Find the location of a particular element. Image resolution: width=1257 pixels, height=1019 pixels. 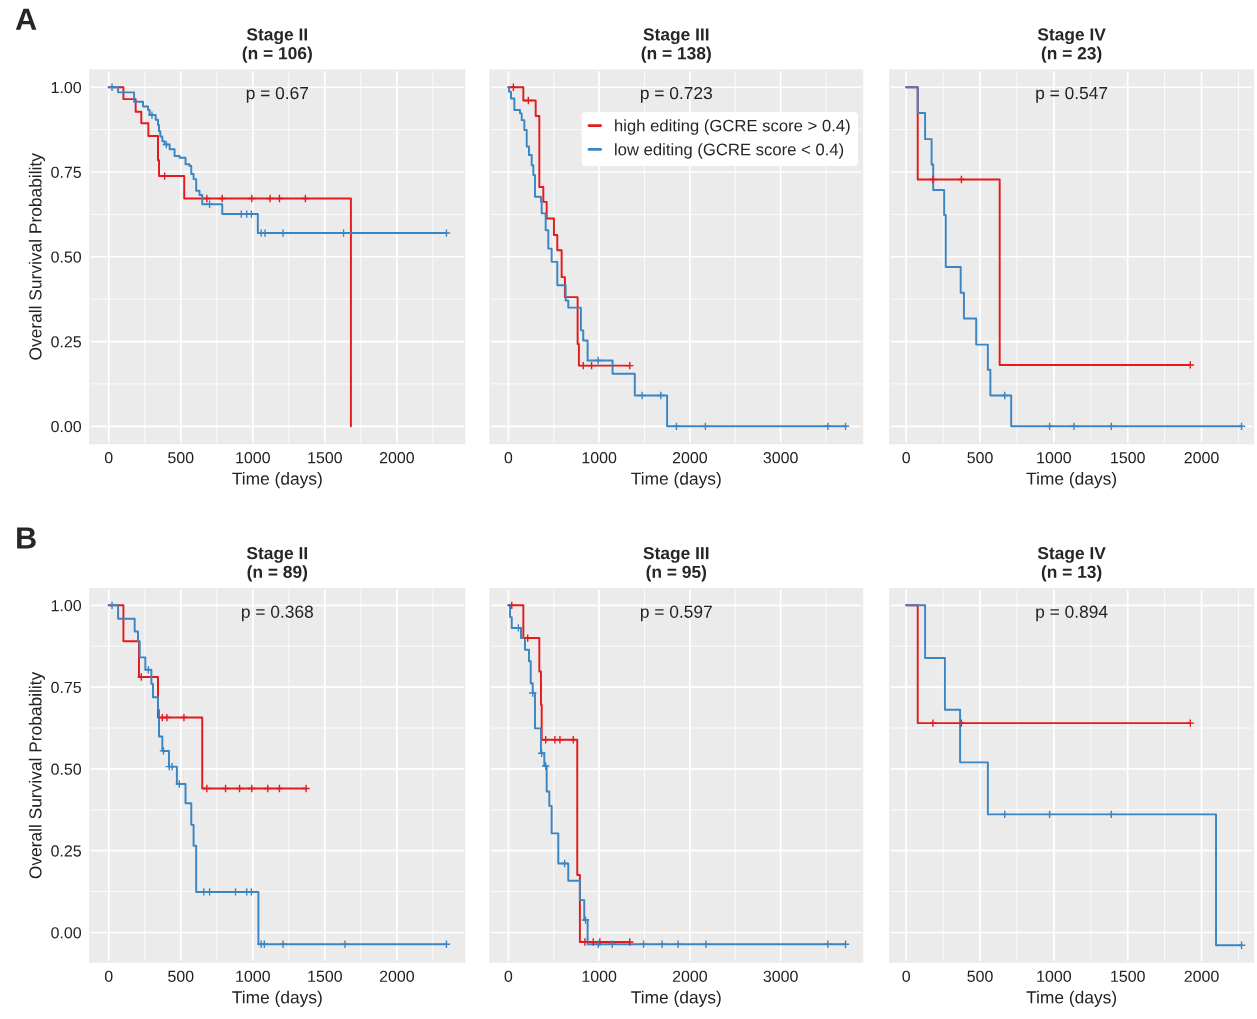

legend-label: high editing (GCRE score > 0.4) is located at coordinates (732, 127).